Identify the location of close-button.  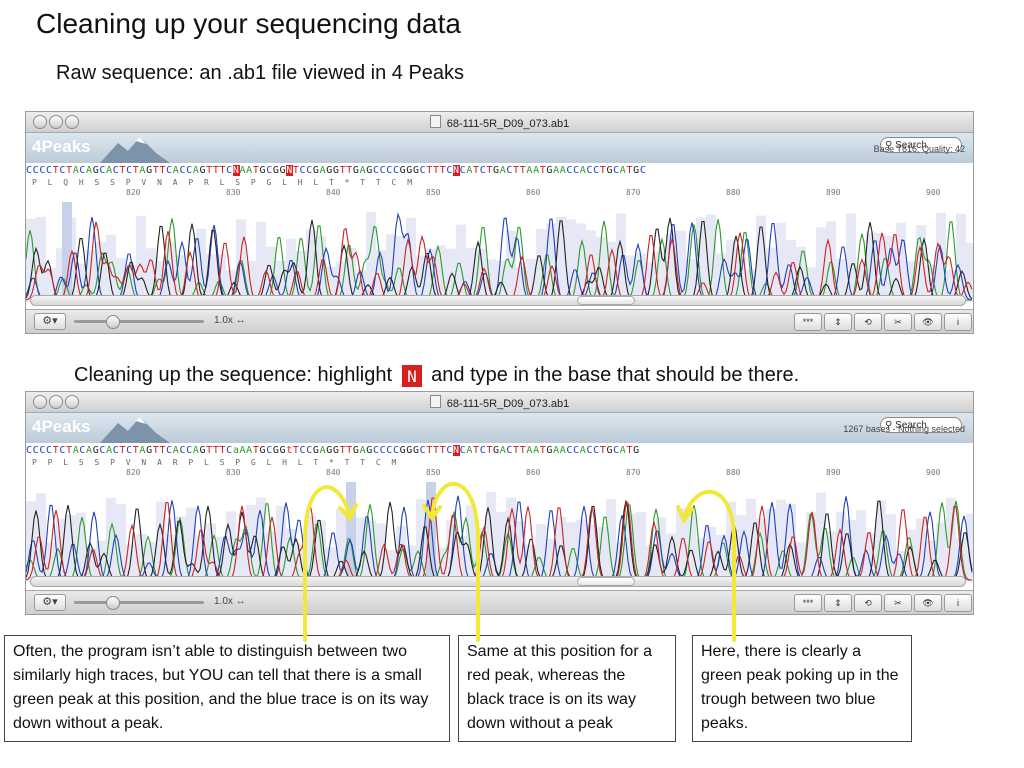
(40, 402).